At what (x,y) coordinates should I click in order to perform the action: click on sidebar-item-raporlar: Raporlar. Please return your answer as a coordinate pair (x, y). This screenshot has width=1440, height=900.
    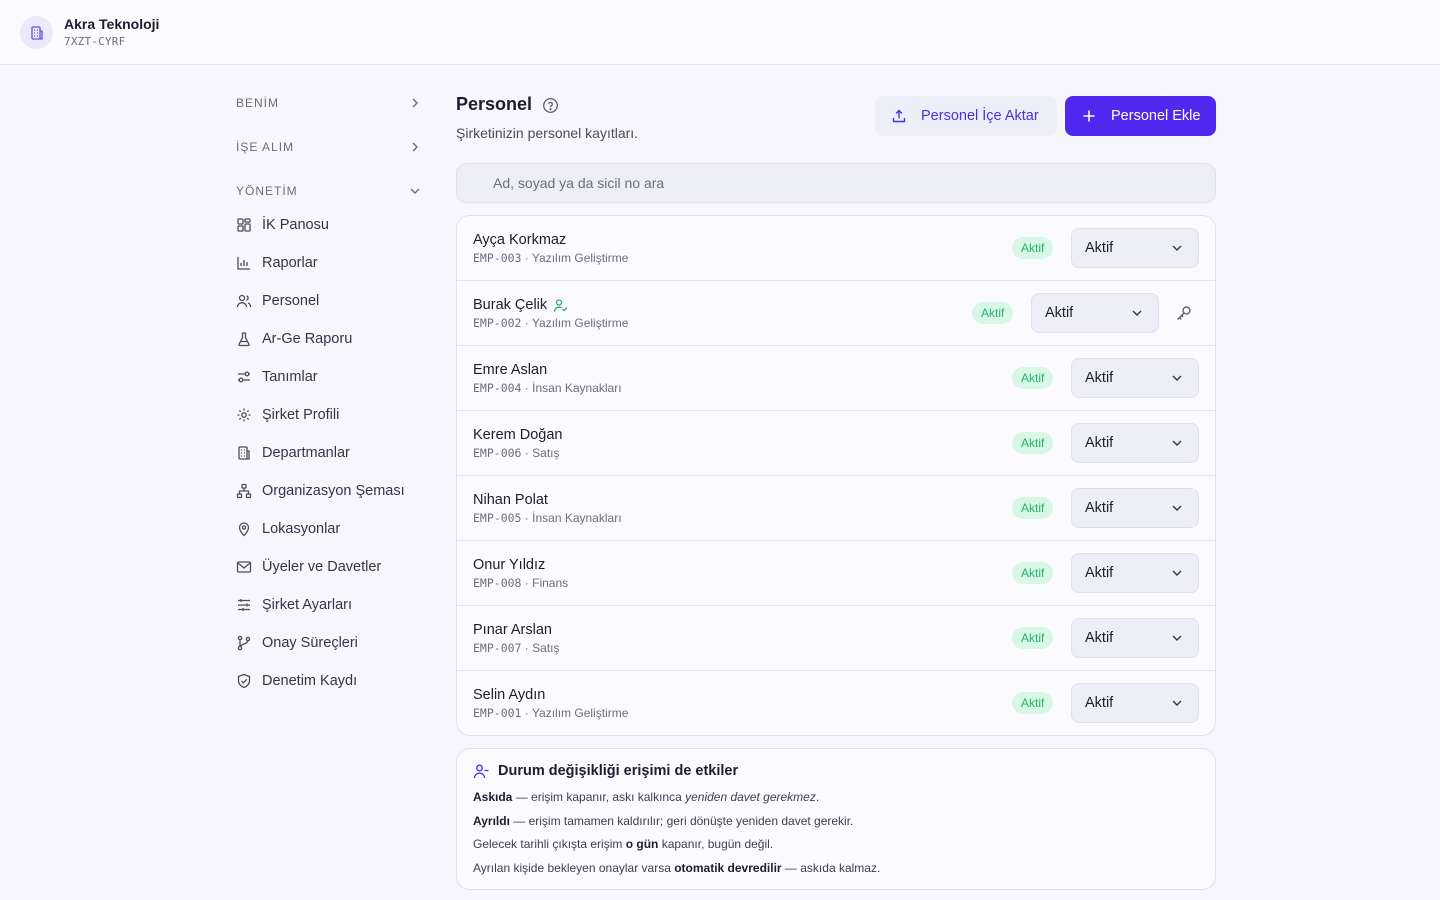
    Looking at the image, I should click on (277, 263).